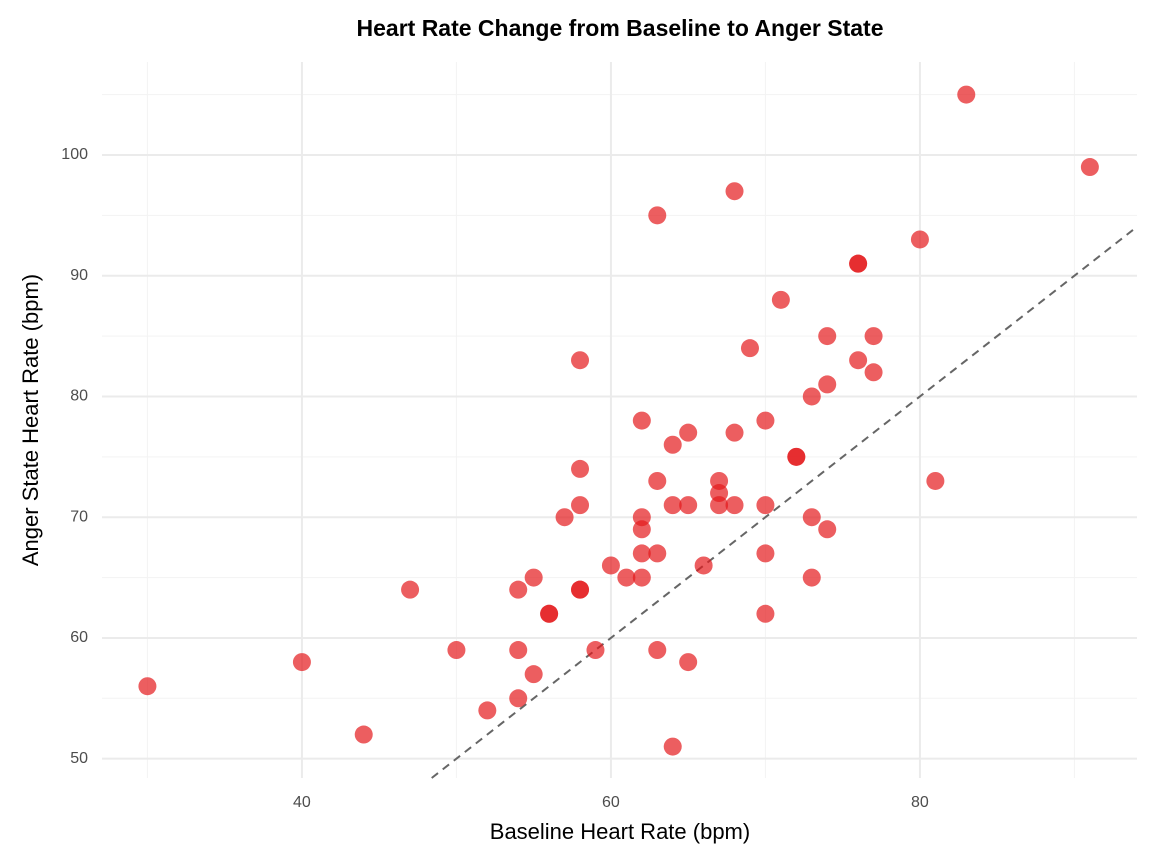  Describe the element at coordinates (302, 802) in the screenshot. I see `x-tick-label: 40` at that location.